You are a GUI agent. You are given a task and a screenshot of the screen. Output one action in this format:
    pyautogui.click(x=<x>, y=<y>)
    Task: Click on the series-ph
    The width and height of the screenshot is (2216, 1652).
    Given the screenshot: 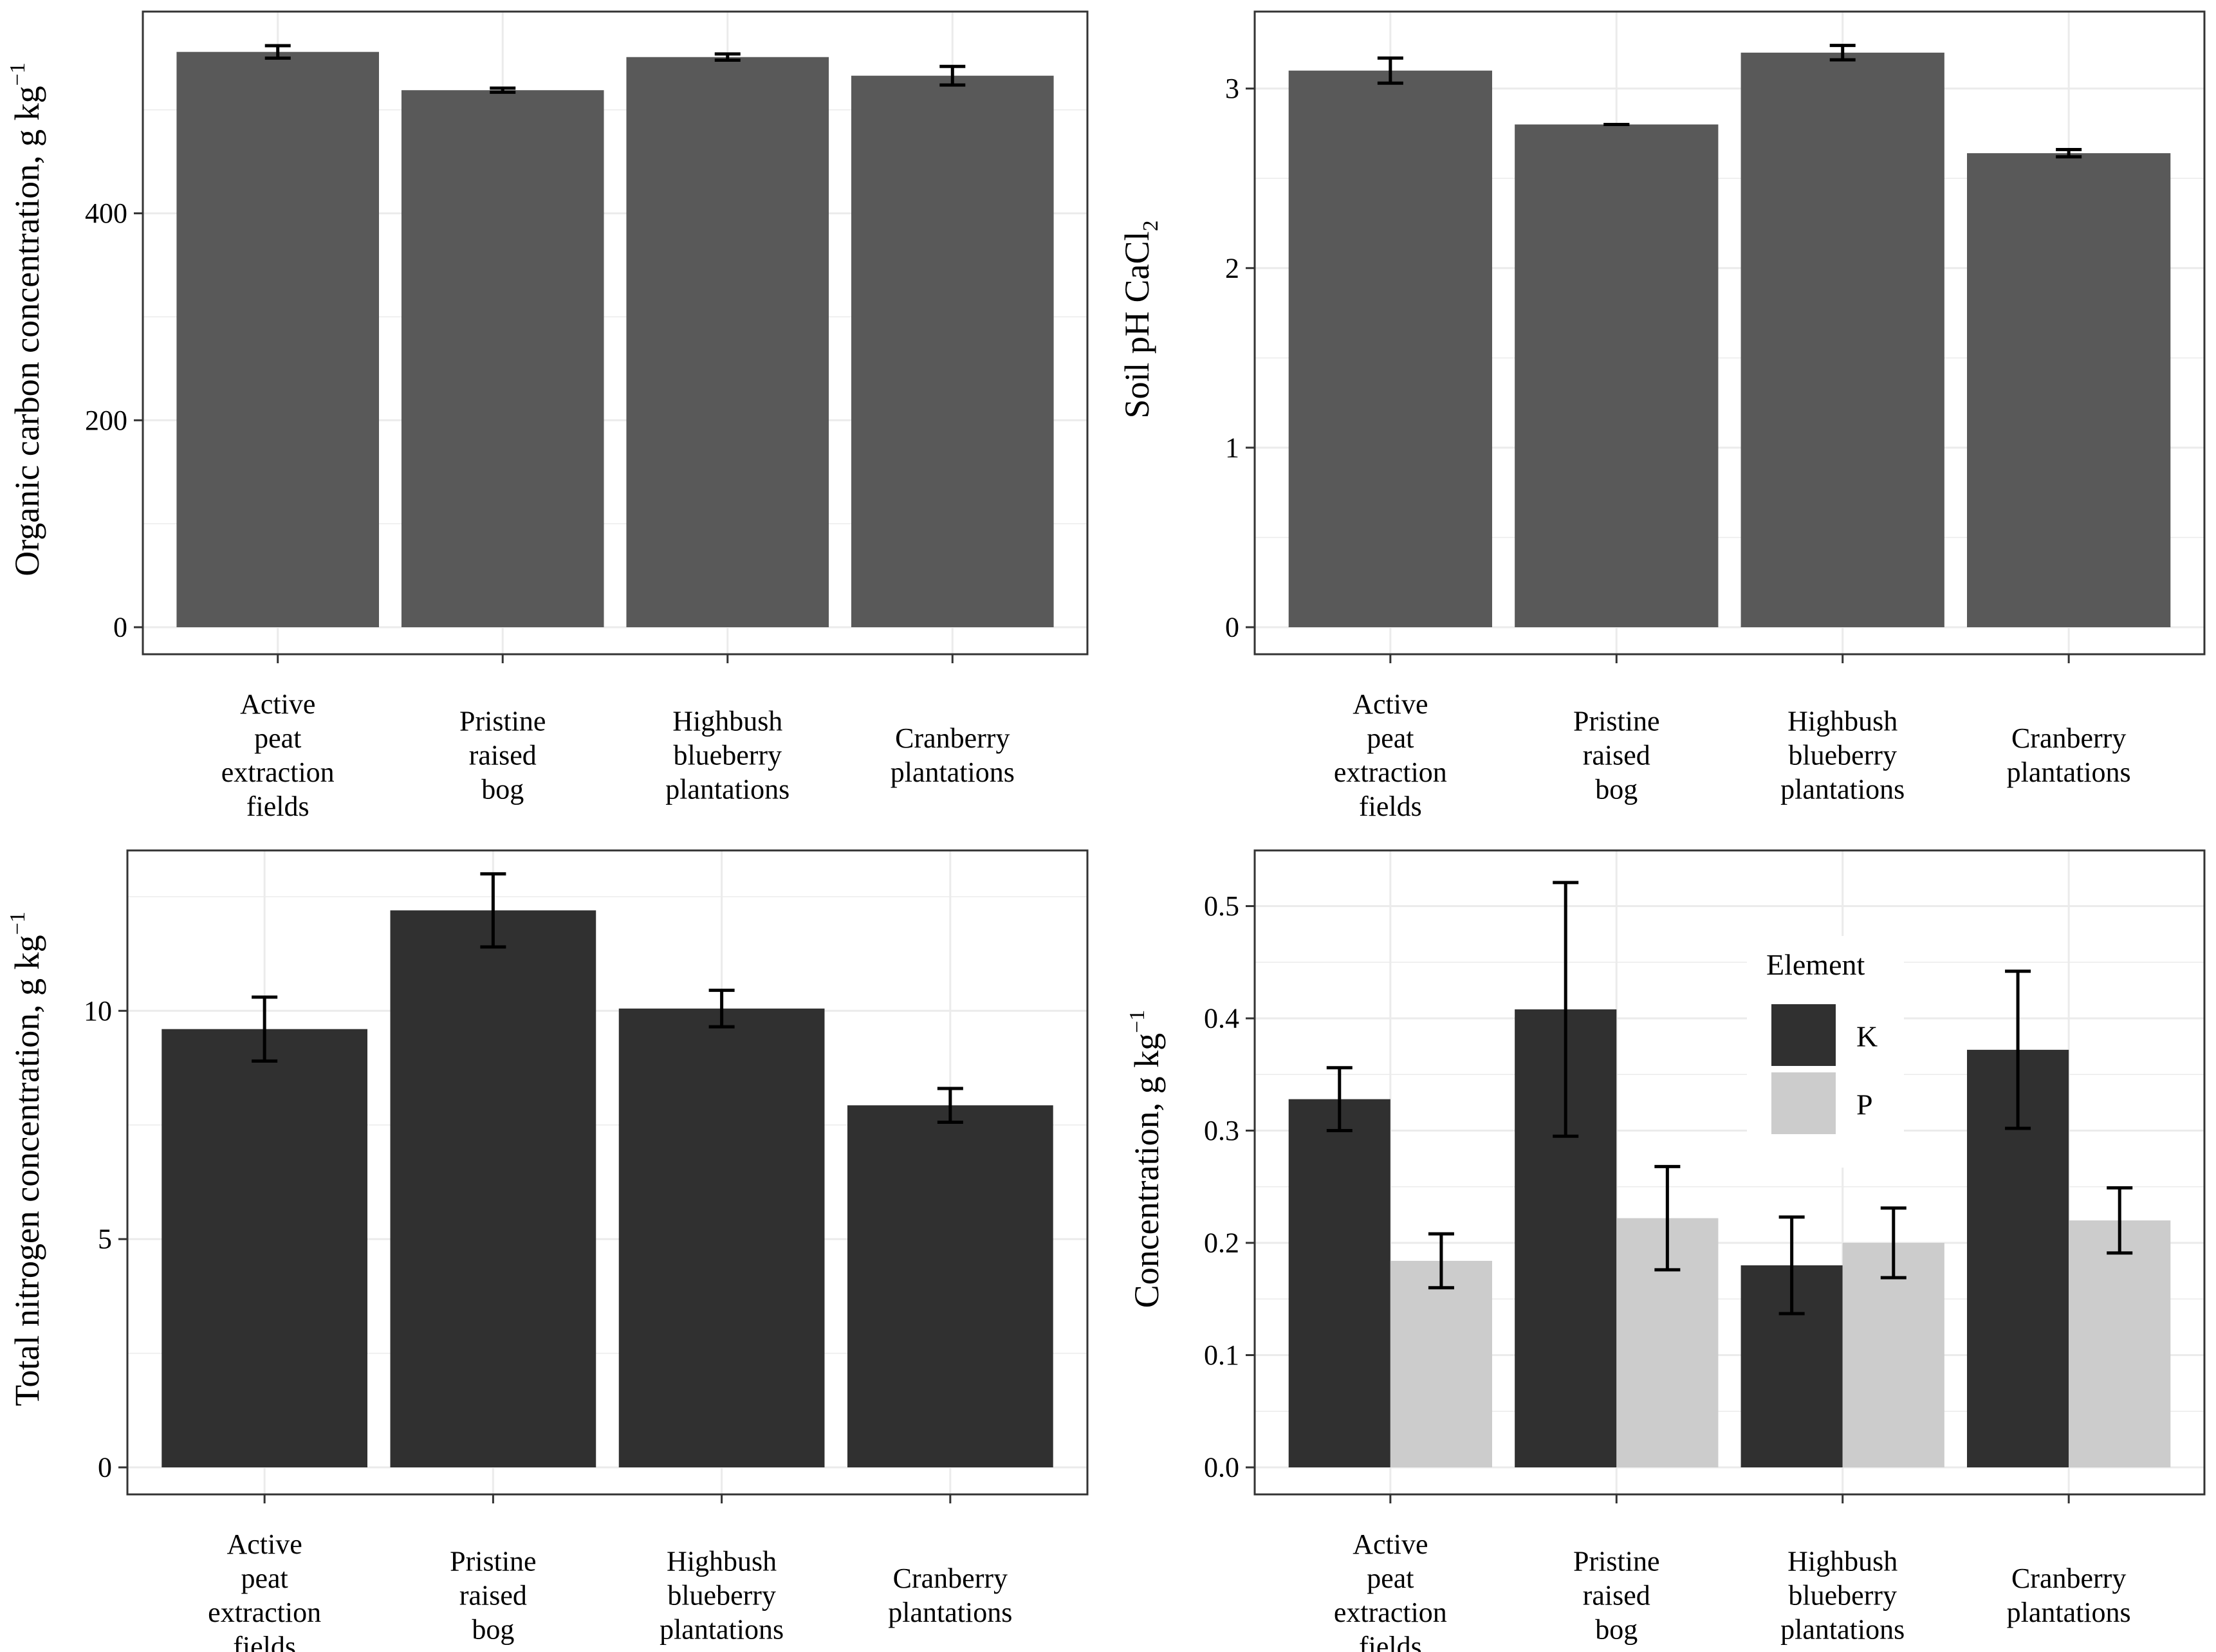 What is the action you would take?
    pyautogui.click(x=1730, y=340)
    